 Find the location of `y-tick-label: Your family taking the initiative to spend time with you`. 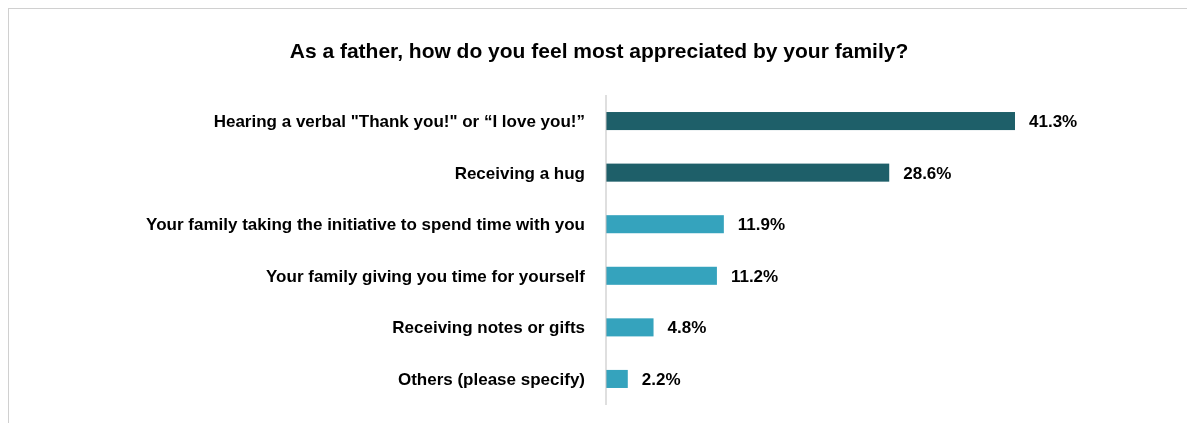

y-tick-label: Your family taking the initiative to spend time with you is located at coordinates (365, 225).